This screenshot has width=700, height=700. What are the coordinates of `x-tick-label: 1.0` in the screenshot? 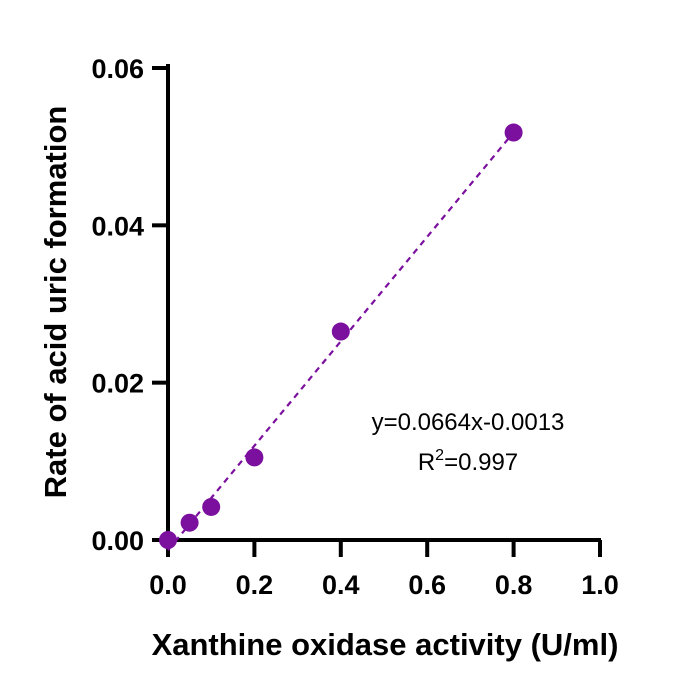 It's located at (600, 585).